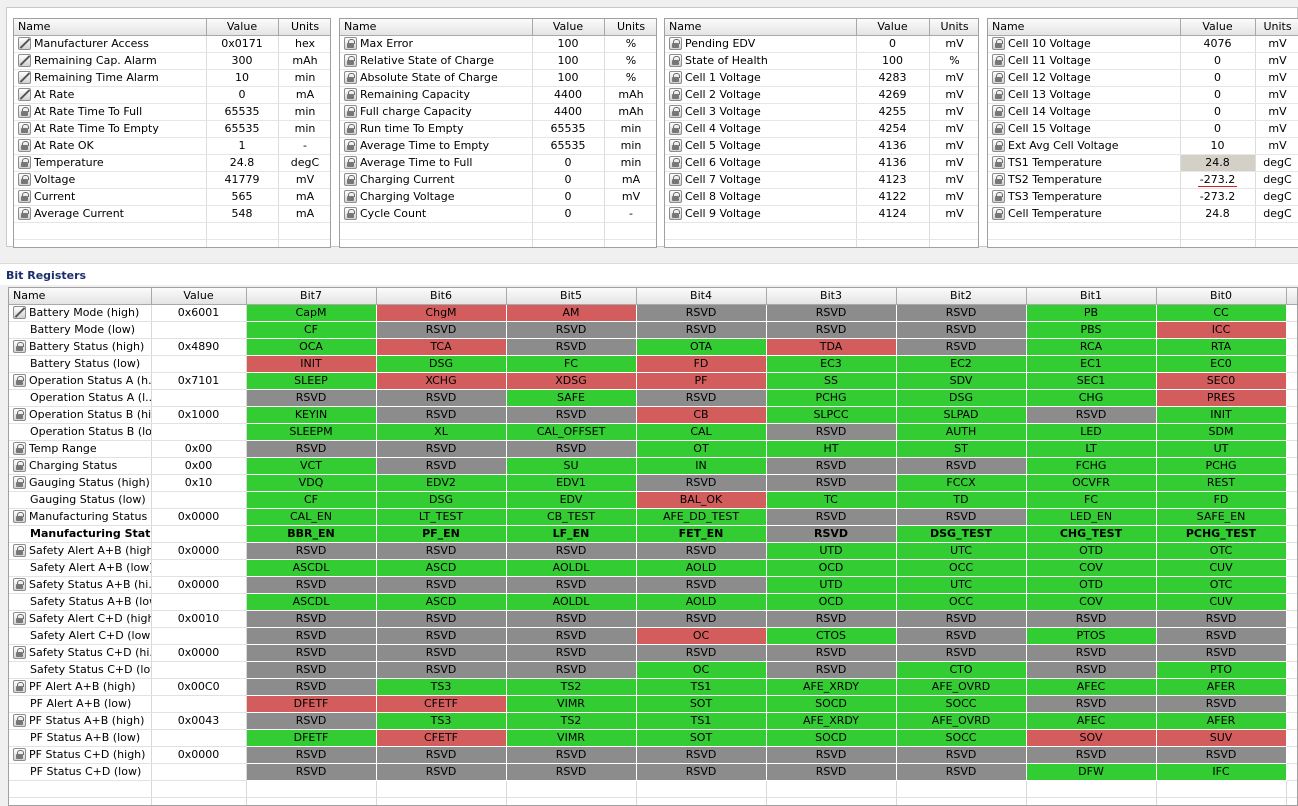 This screenshot has width=1298, height=806. I want to click on bit-cell-fchg: FCHG, so click(1091, 466).